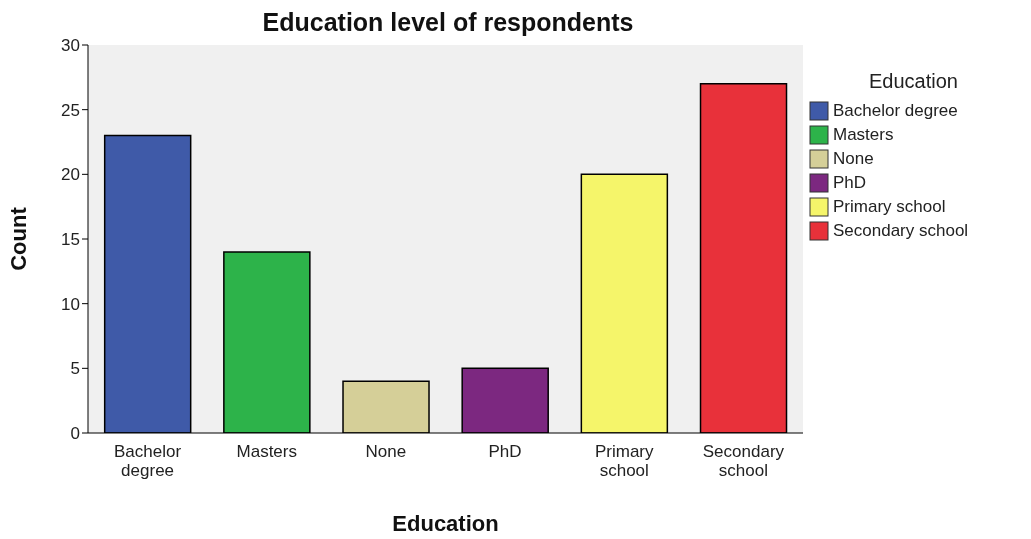 The width and height of the screenshot is (1031, 539). What do you see at coordinates (75, 434) in the screenshot?
I see `y-tick-label: 0` at bounding box center [75, 434].